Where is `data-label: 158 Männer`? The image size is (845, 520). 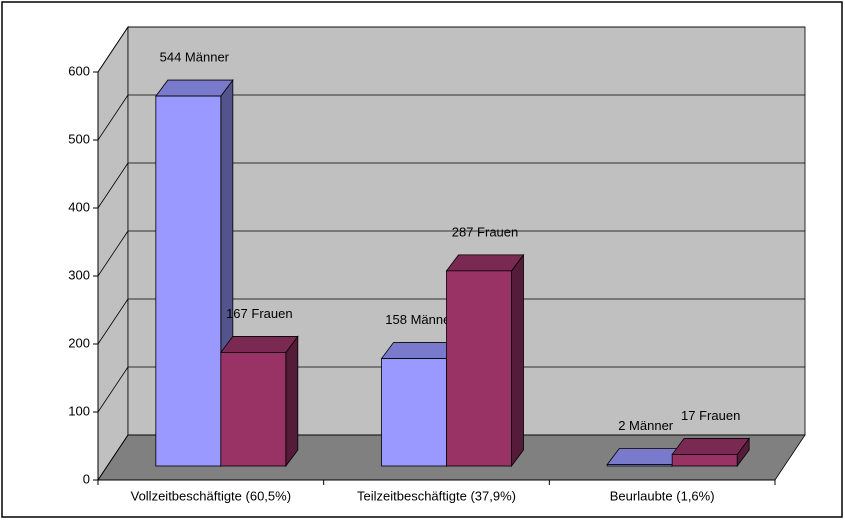
data-label: 158 Männer is located at coordinates (420, 319).